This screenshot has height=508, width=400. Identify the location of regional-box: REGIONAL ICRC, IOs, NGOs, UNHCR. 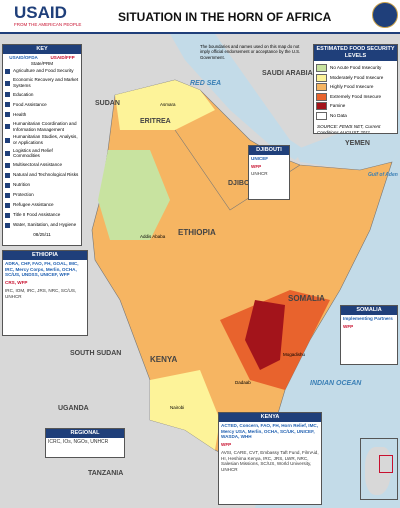
(85, 443).